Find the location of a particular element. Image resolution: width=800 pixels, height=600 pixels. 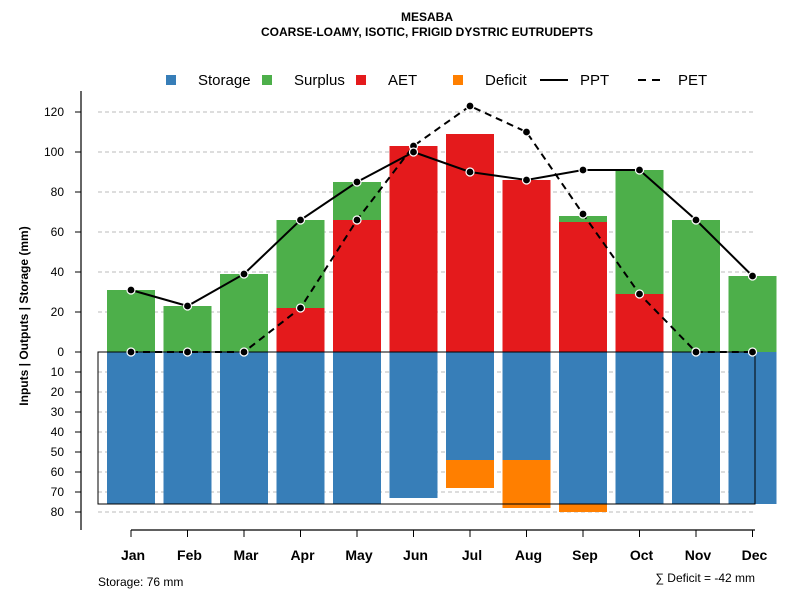

aet-bar-sep is located at coordinates (583, 287).